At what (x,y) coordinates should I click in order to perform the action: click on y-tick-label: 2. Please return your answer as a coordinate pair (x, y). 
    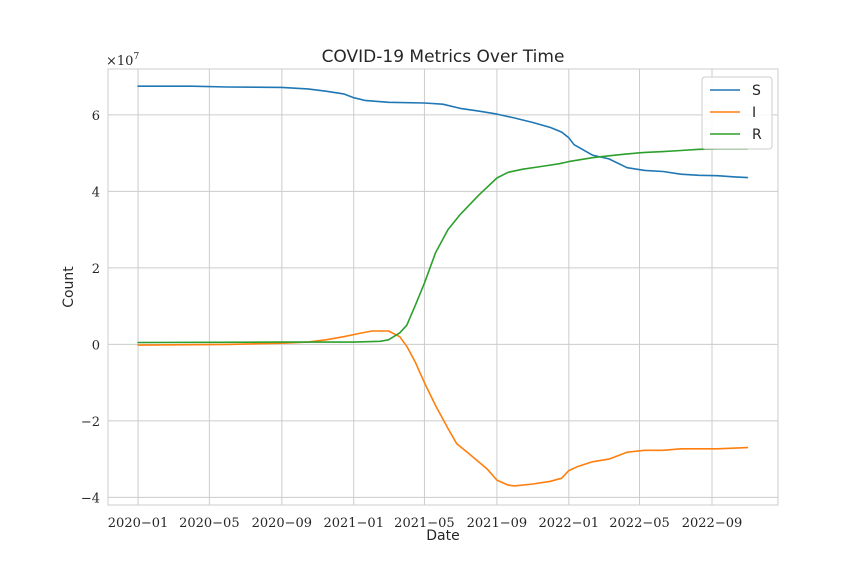
    Looking at the image, I should click on (96, 269).